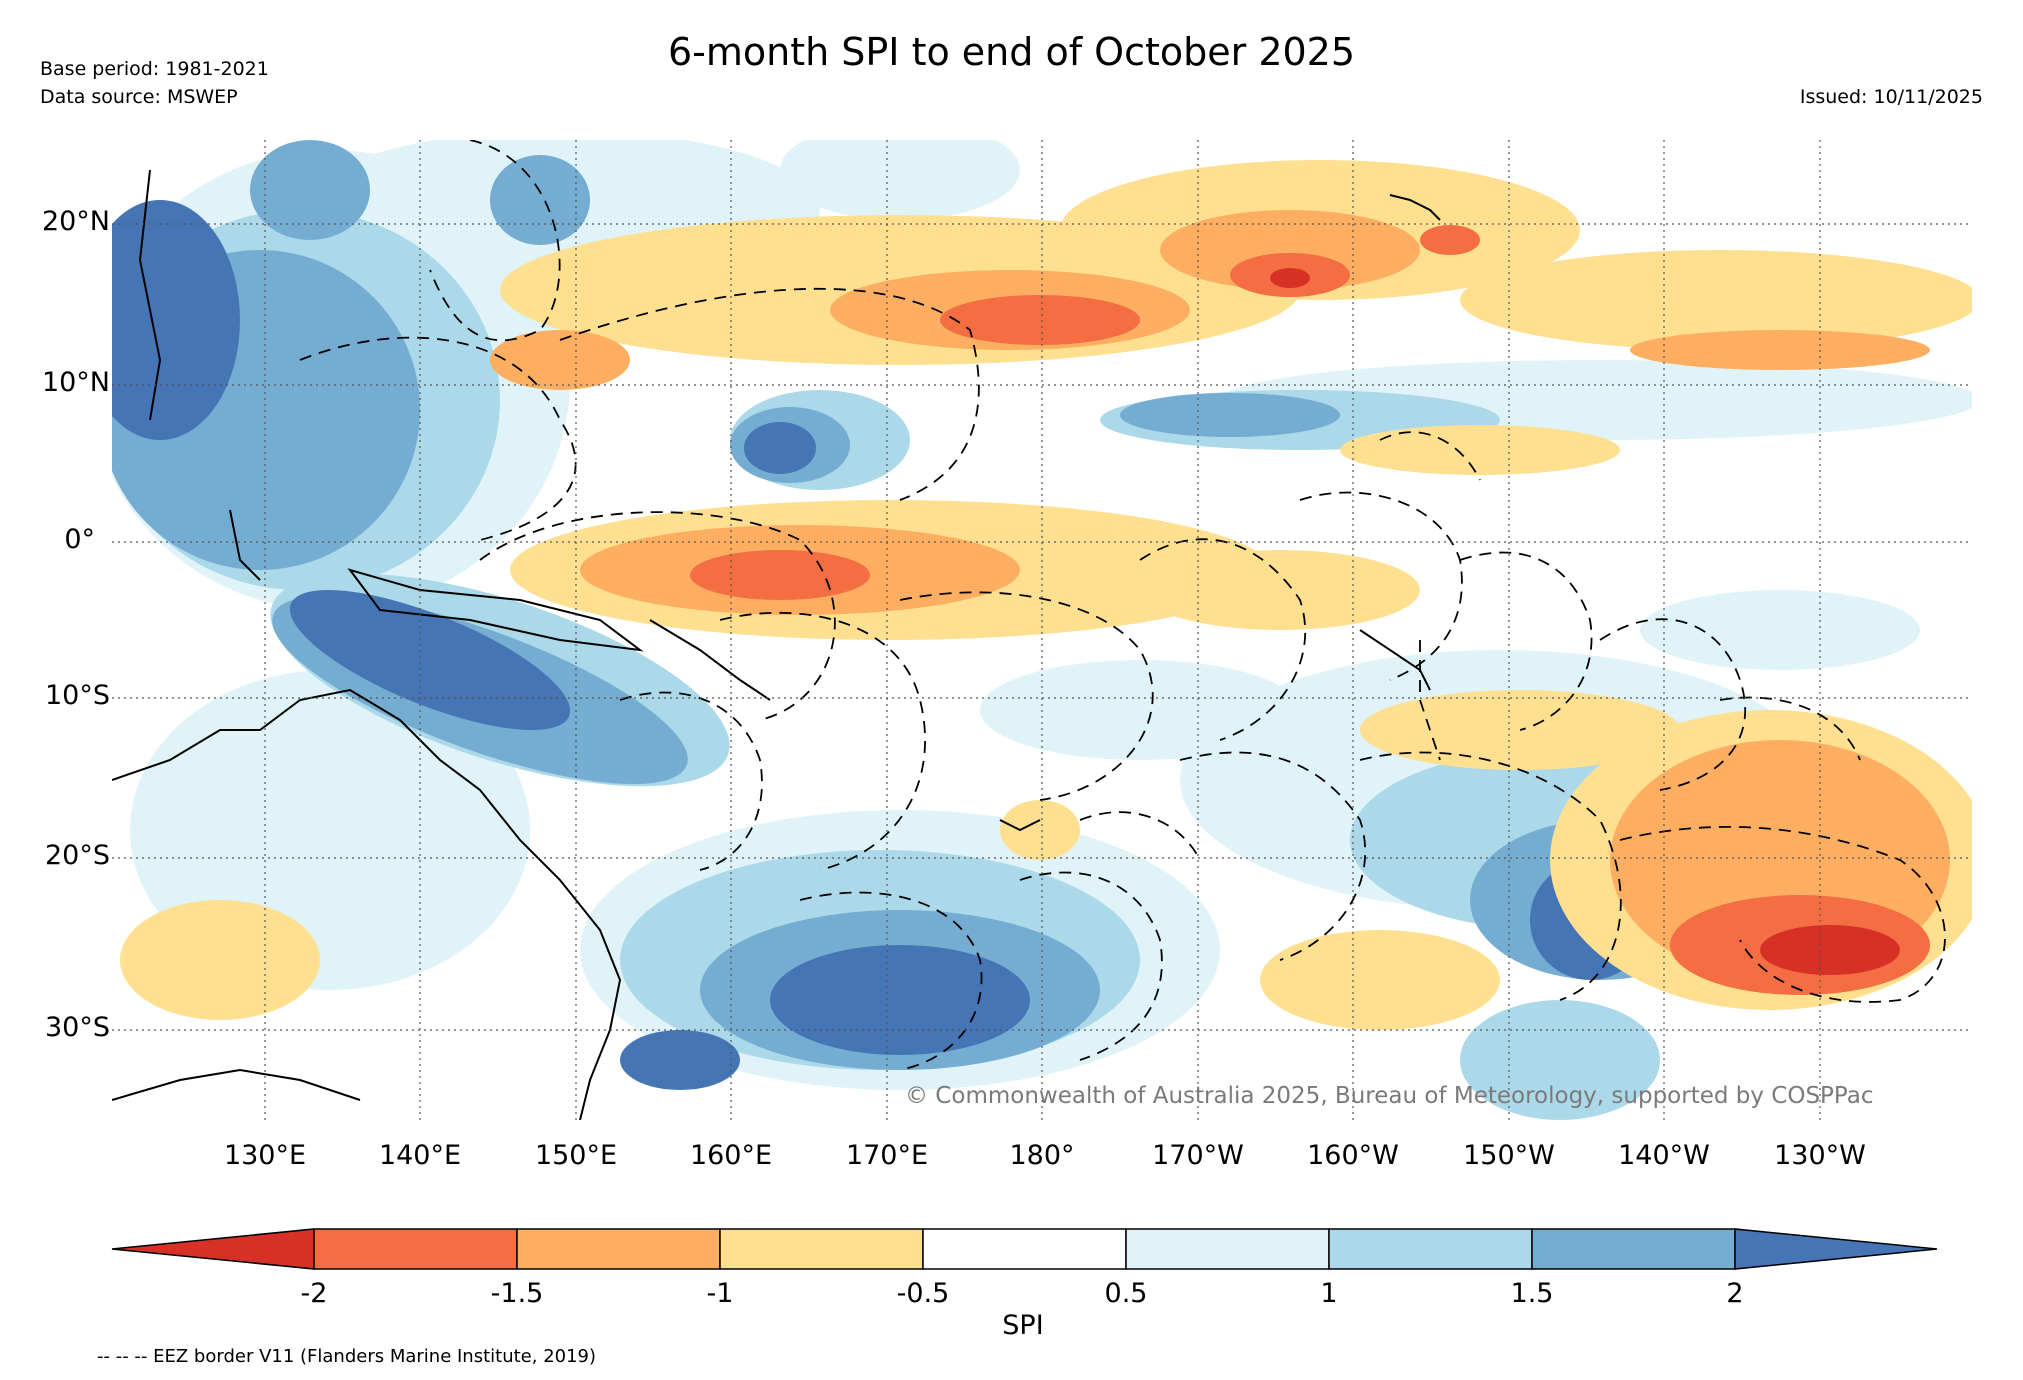  Describe the element at coordinates (923, 1293) in the screenshot. I see `cb-tick-4: -0.5` at that location.